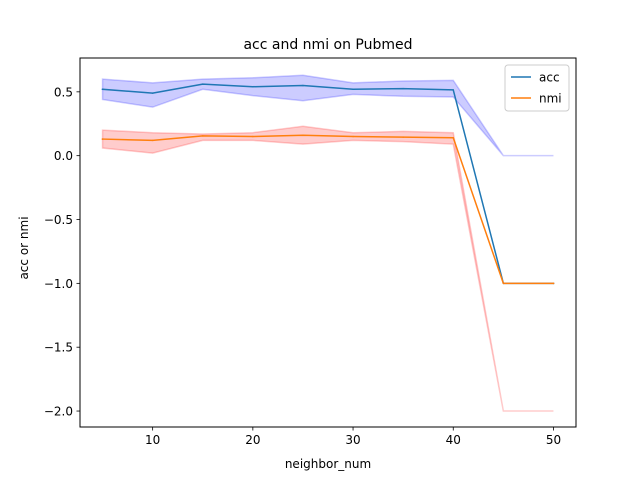 This screenshot has height=480, width=640. What do you see at coordinates (58, 284) in the screenshot?
I see `y-tick-label: −1.0` at bounding box center [58, 284].